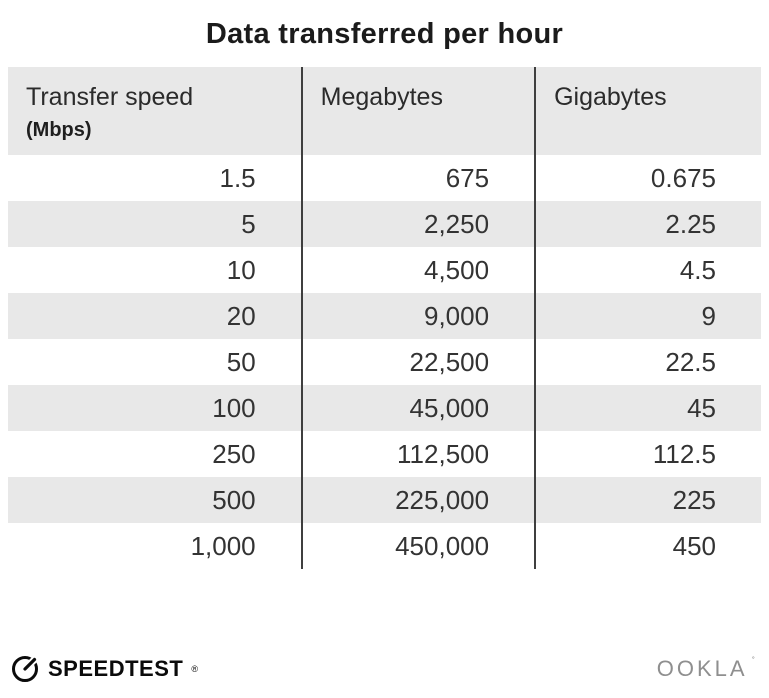 This screenshot has width=769, height=698. I want to click on header-gigabytes-label: Gigabytes, so click(610, 97).